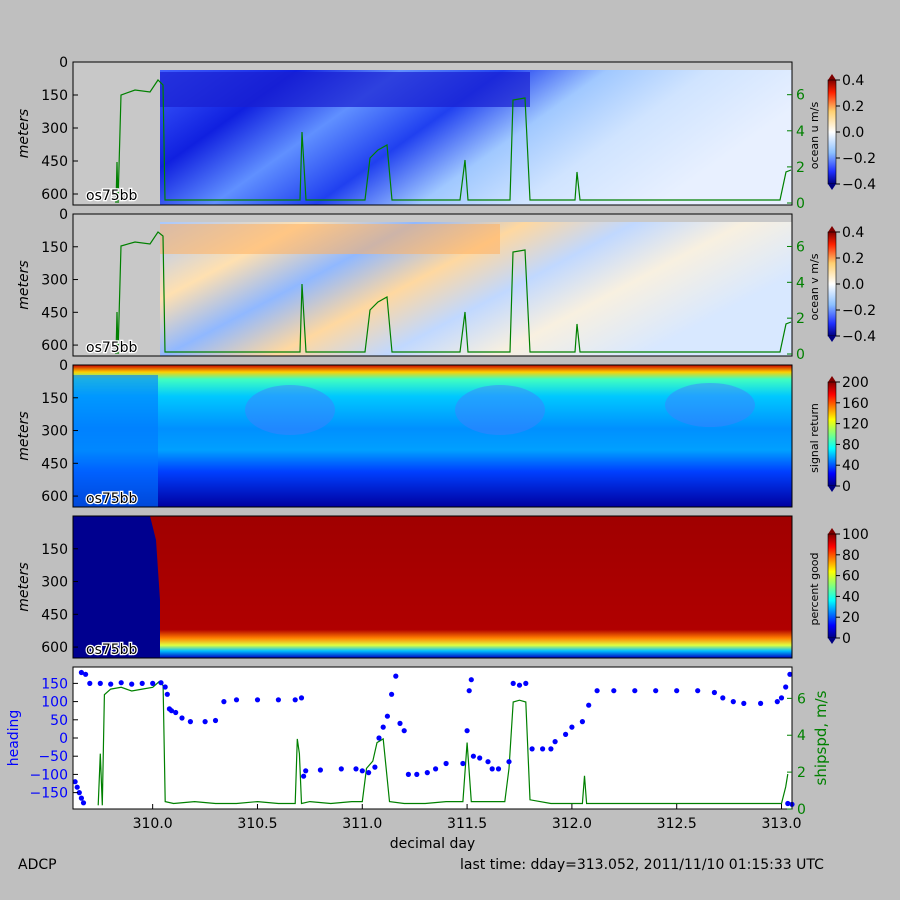 This screenshot has width=900, height=900. Describe the element at coordinates (53, 757) in the screenshot. I see `heading-tick-label: −50` at that location.